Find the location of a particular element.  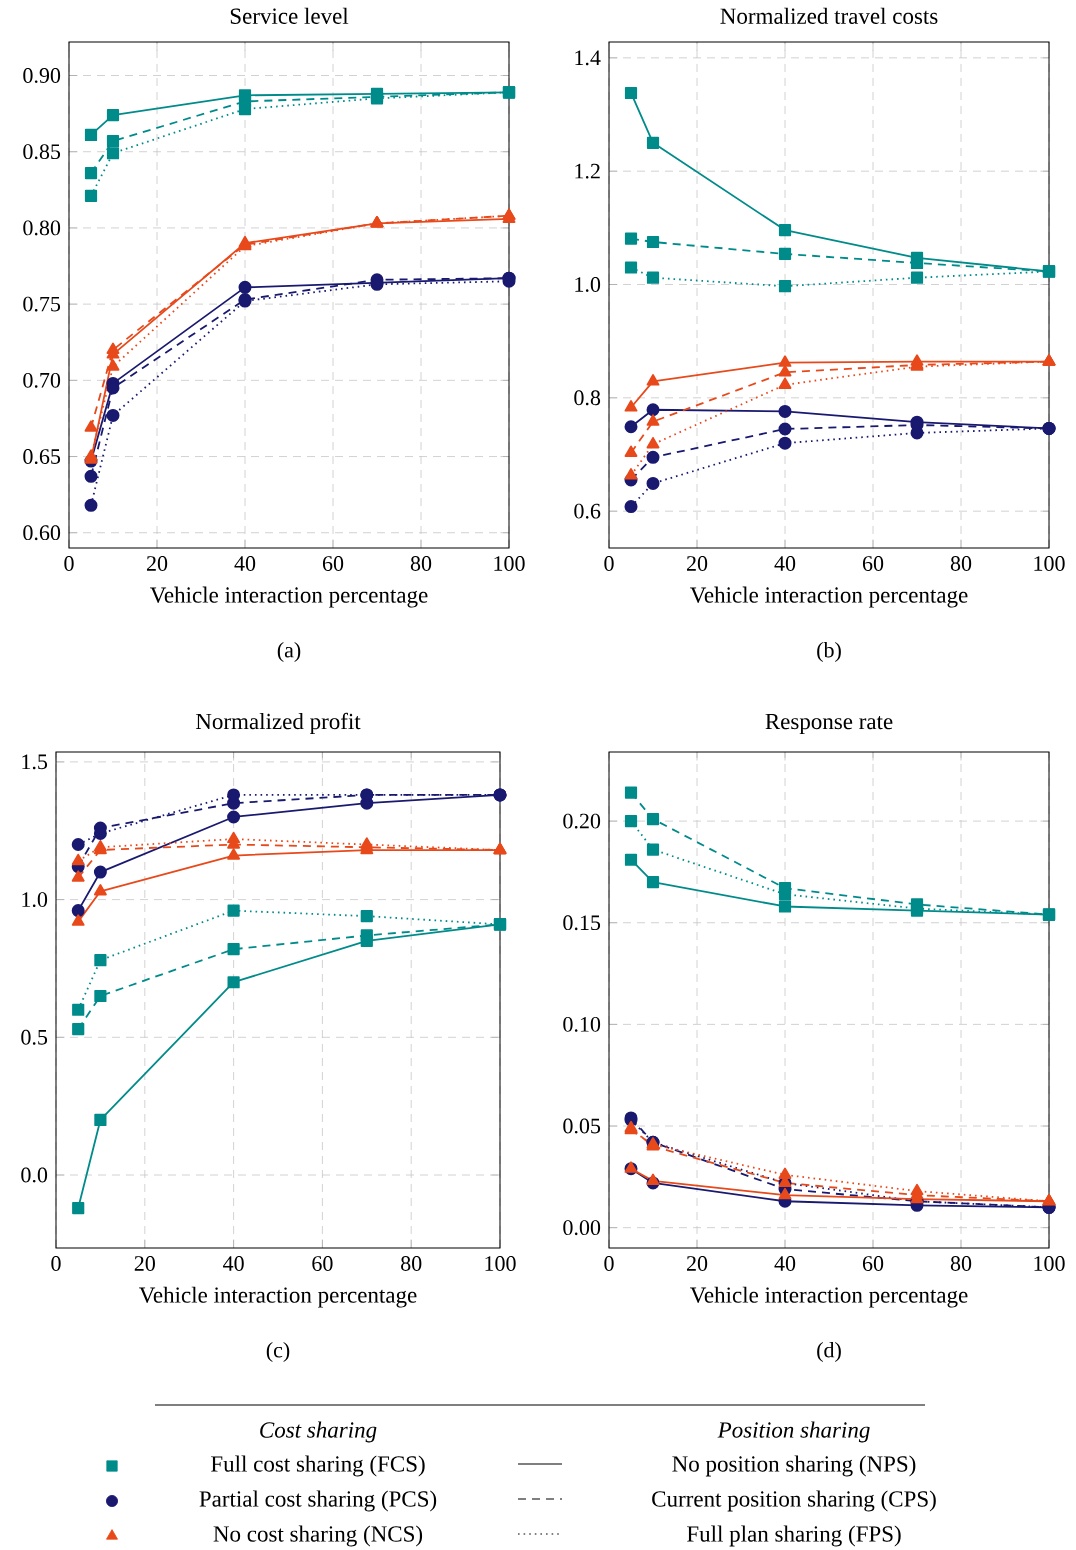

text: (b) is located at coordinates (829, 652).